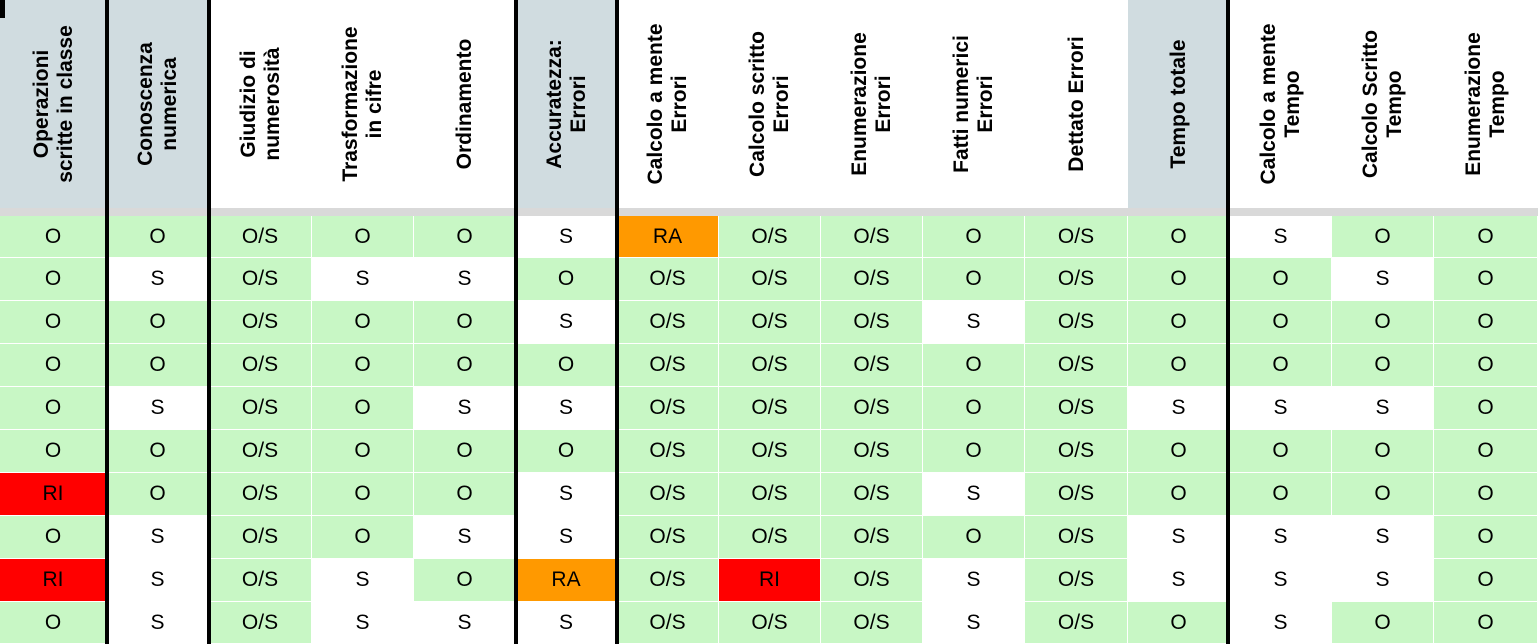  What do you see at coordinates (769, 212) in the screenshot?
I see `header-separator` at bounding box center [769, 212].